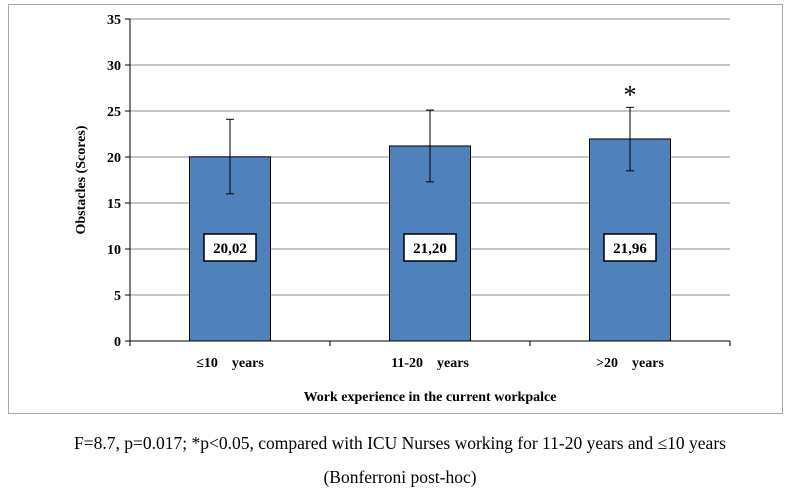  I want to click on x-tick-label: 11-20 years, so click(430, 363).